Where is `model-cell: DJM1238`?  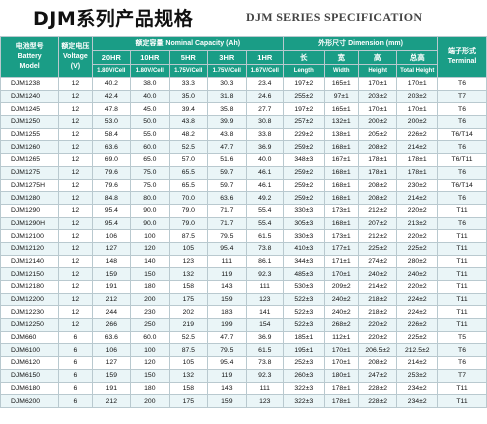 model-cell: DJM1238 is located at coordinates (30, 84).